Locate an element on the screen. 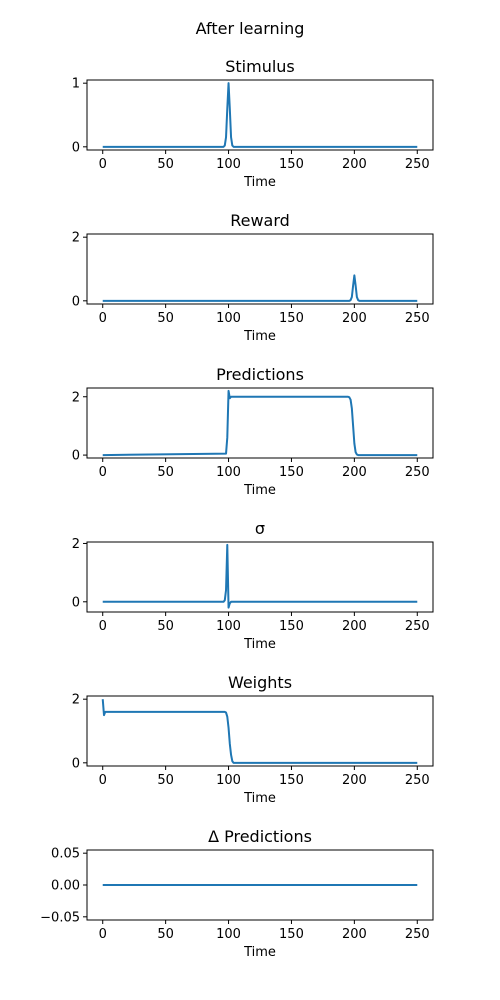 This screenshot has width=500, height=1000. subplot-title: Δ Predictions is located at coordinates (260, 836).